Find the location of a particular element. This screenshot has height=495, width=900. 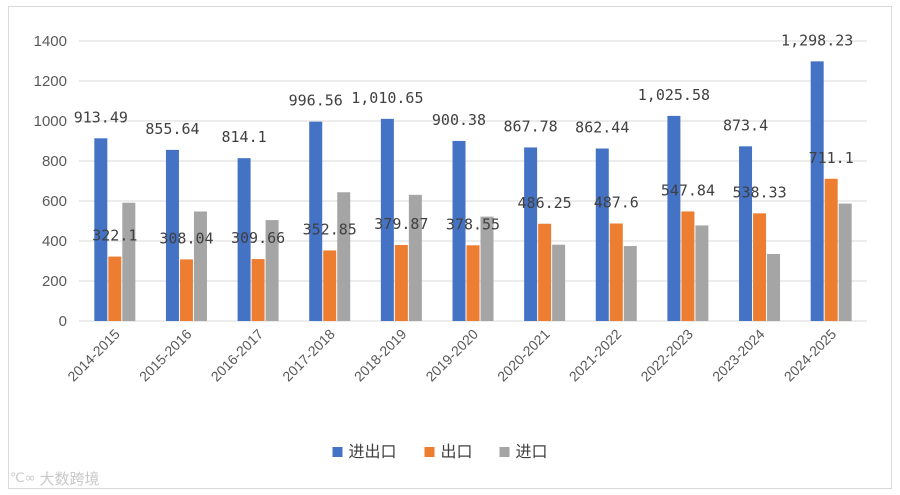

data-label: 486.25 is located at coordinates (545, 203).